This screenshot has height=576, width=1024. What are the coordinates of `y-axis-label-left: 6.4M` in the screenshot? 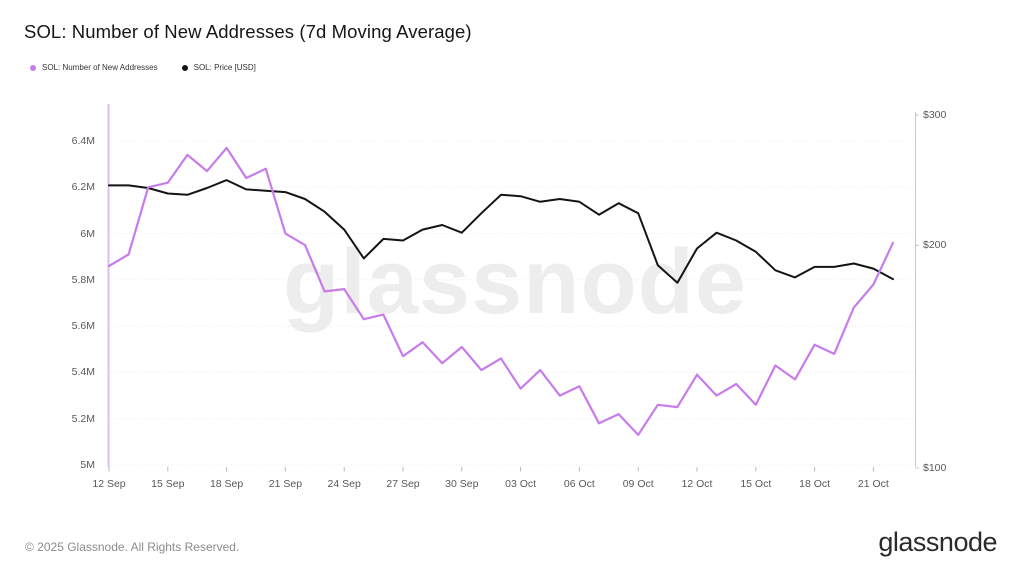 It's located at (83, 141).